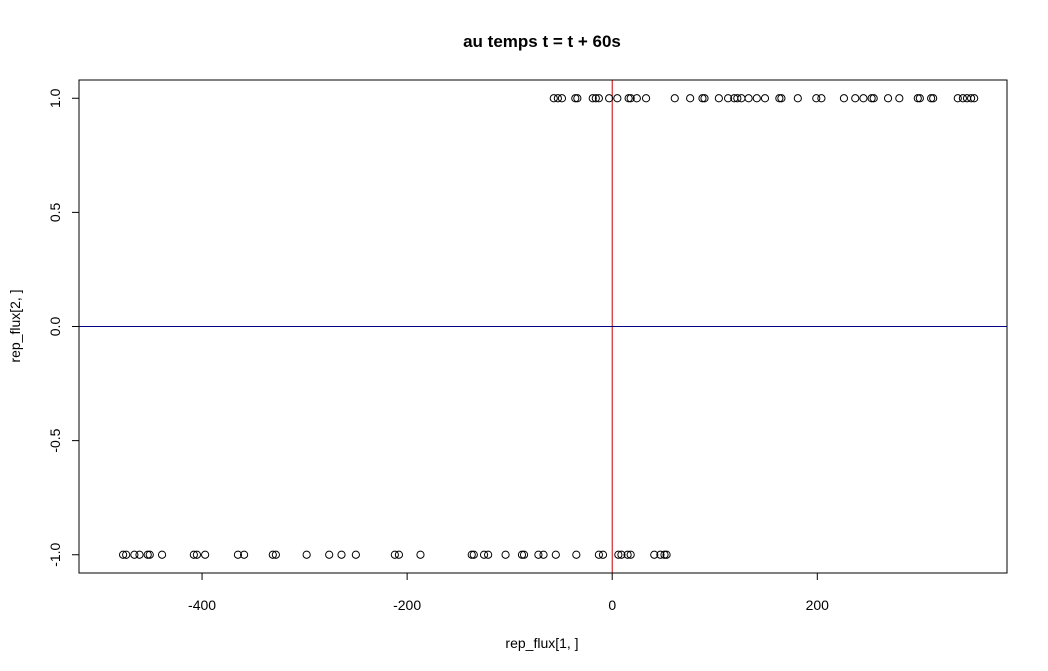 This screenshot has width=1048, height=671. I want to click on y-tick-label: 0.0, so click(55, 327).